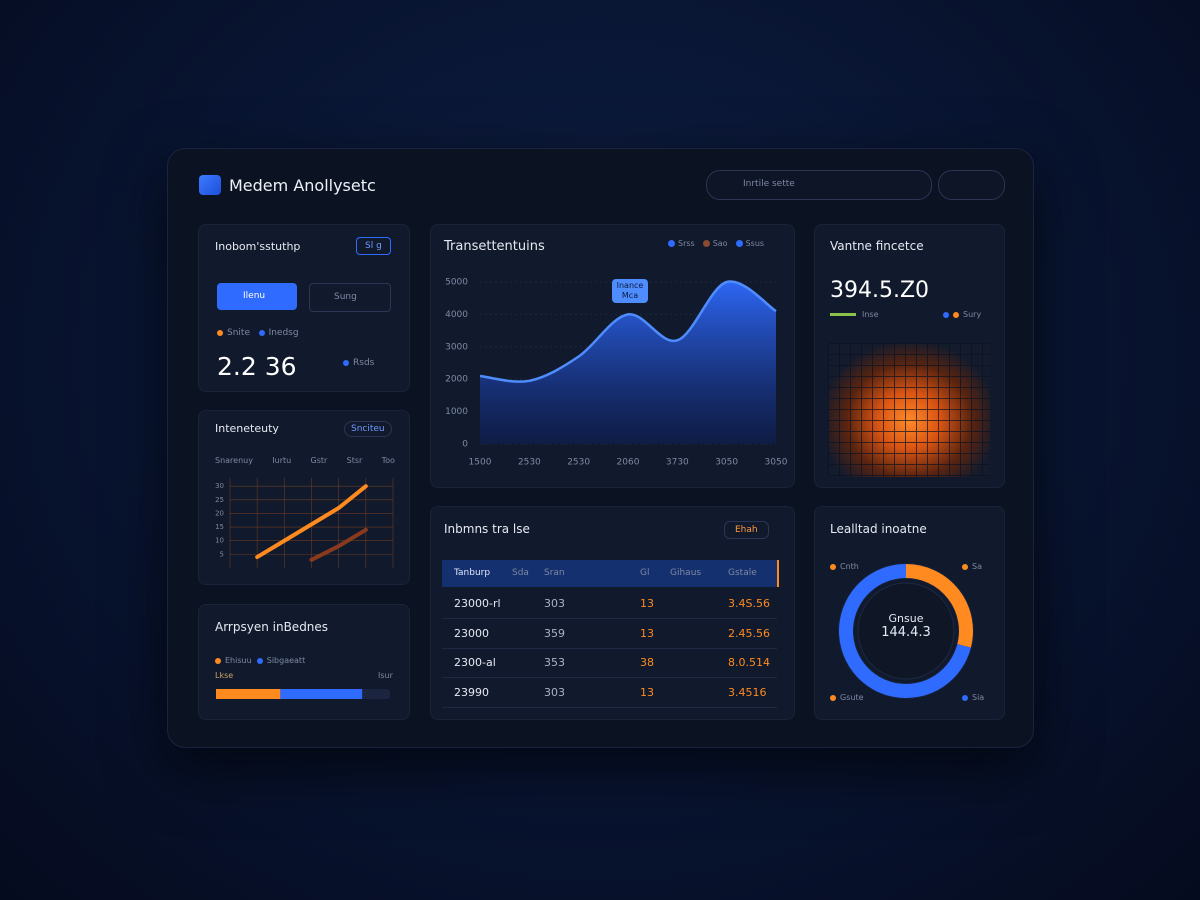 This screenshot has width=1200, height=900. What do you see at coordinates (471, 692) in the screenshot?
I see `table-cell: 23990` at bounding box center [471, 692].